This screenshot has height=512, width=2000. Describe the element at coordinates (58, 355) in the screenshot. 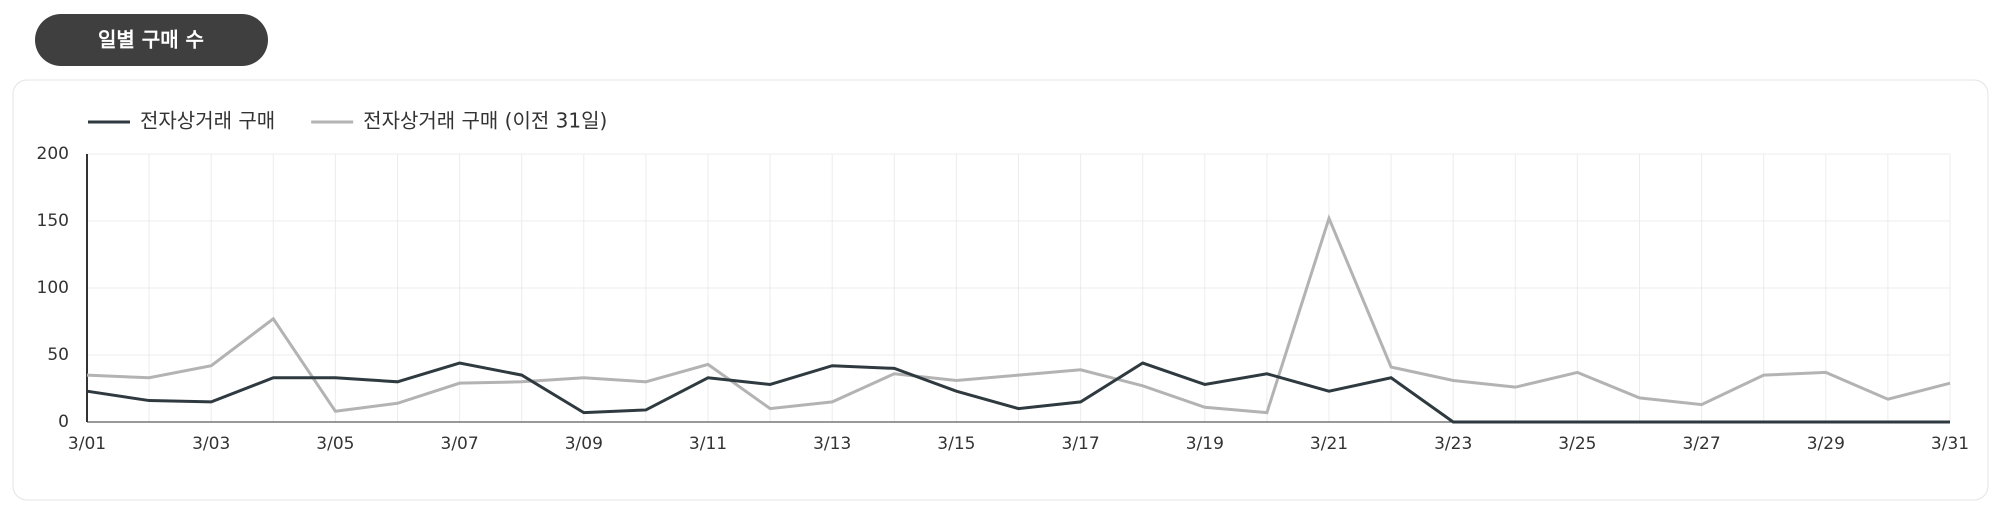

I see `y-tick-label: 50` at that location.